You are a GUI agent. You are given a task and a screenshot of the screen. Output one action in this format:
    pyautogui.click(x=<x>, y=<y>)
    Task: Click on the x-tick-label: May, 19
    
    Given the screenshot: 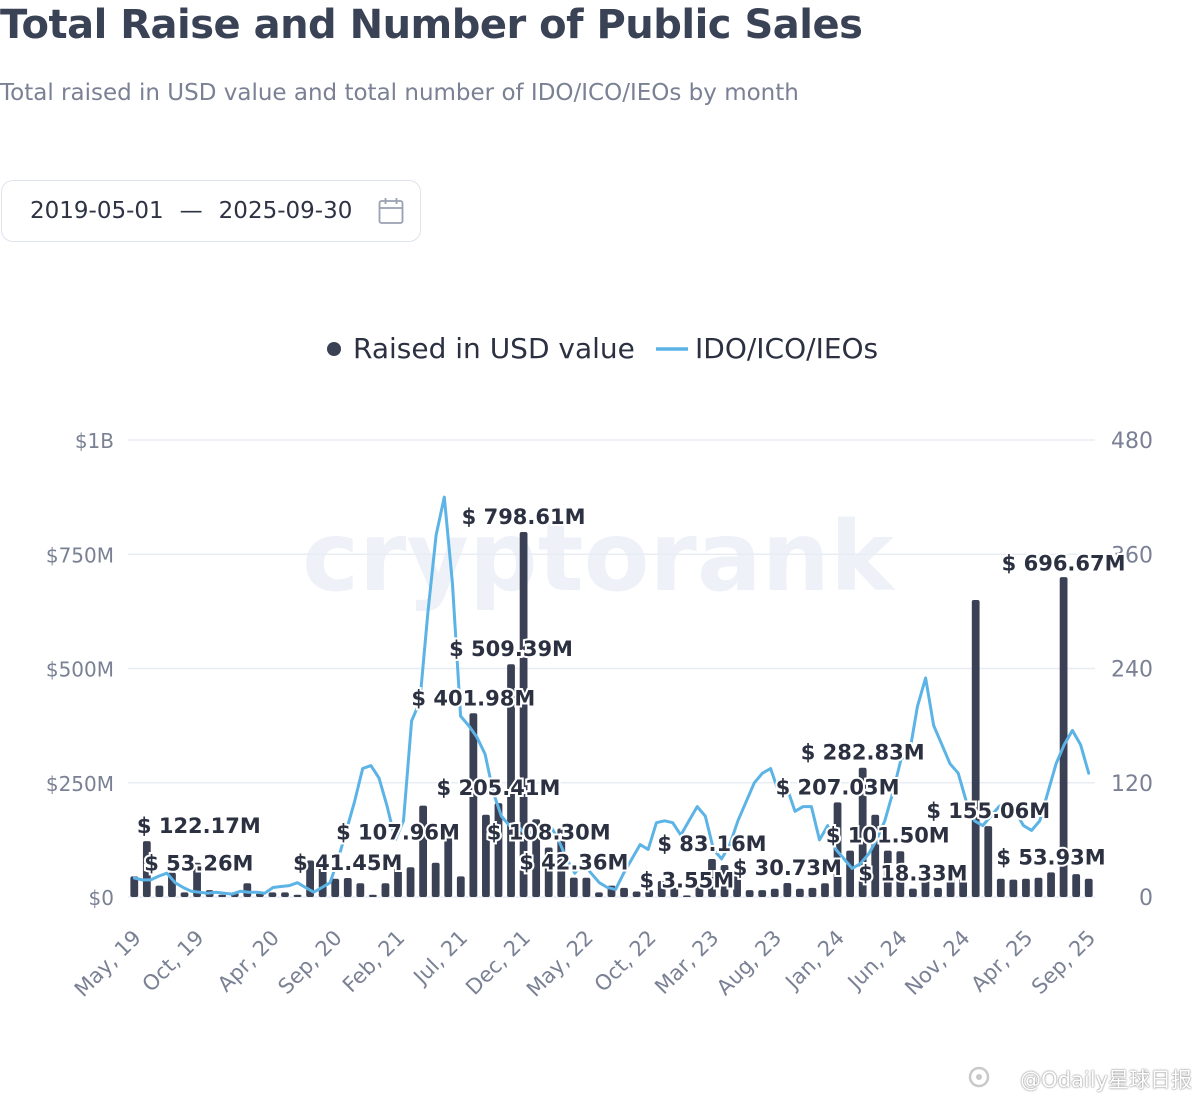 What is the action you would take?
    pyautogui.click(x=108, y=964)
    